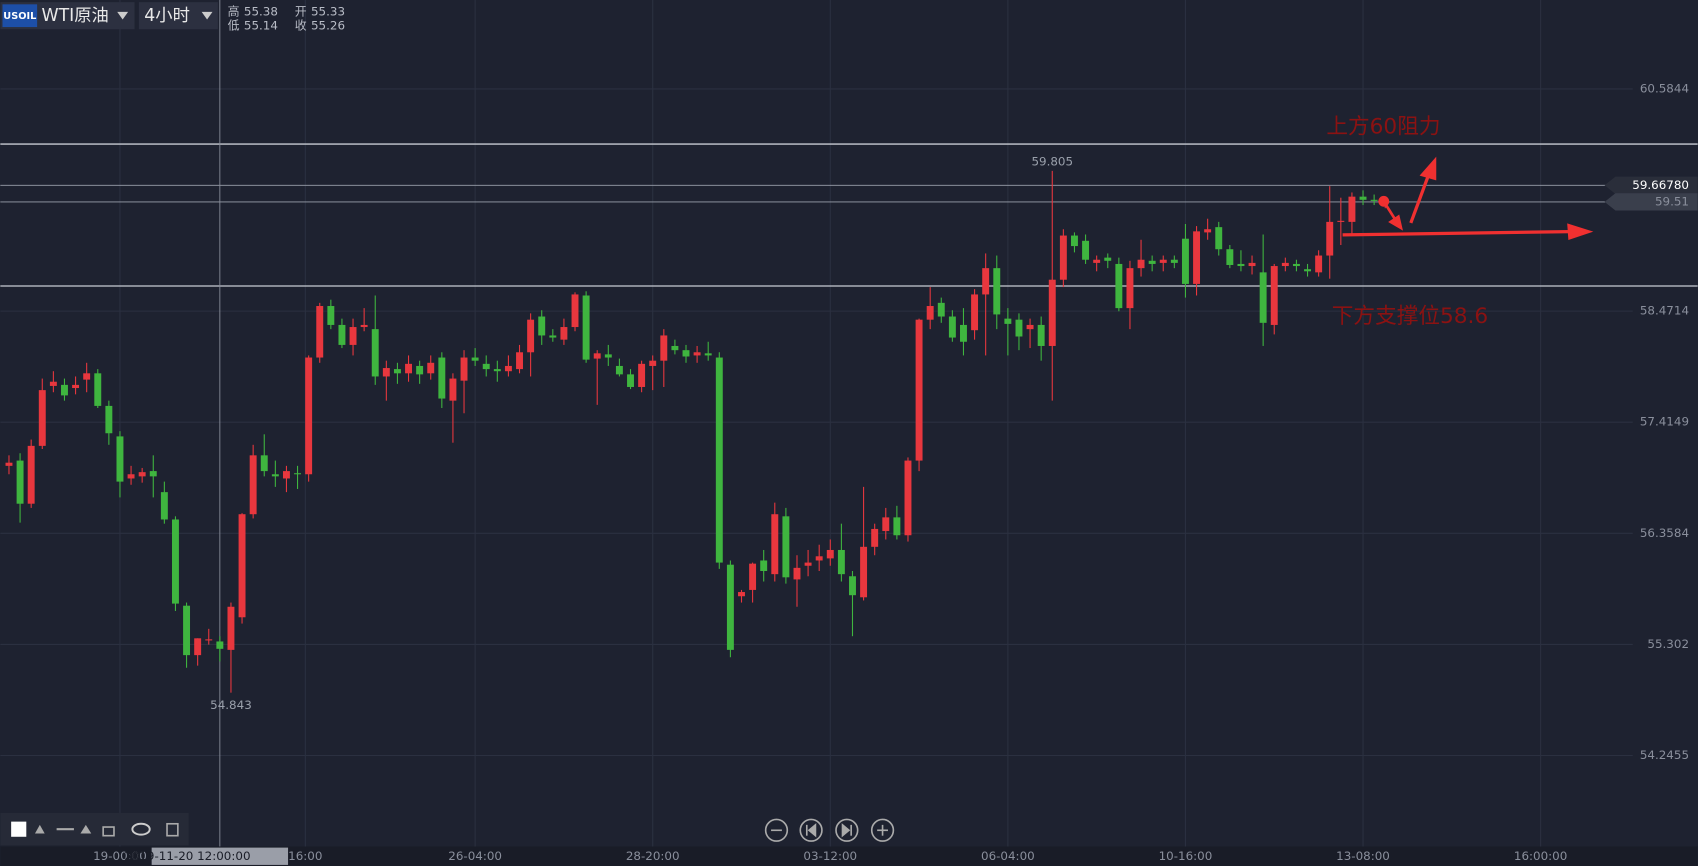  What do you see at coordinates (811, 830) in the screenshot?
I see `scroll-start` at bounding box center [811, 830].